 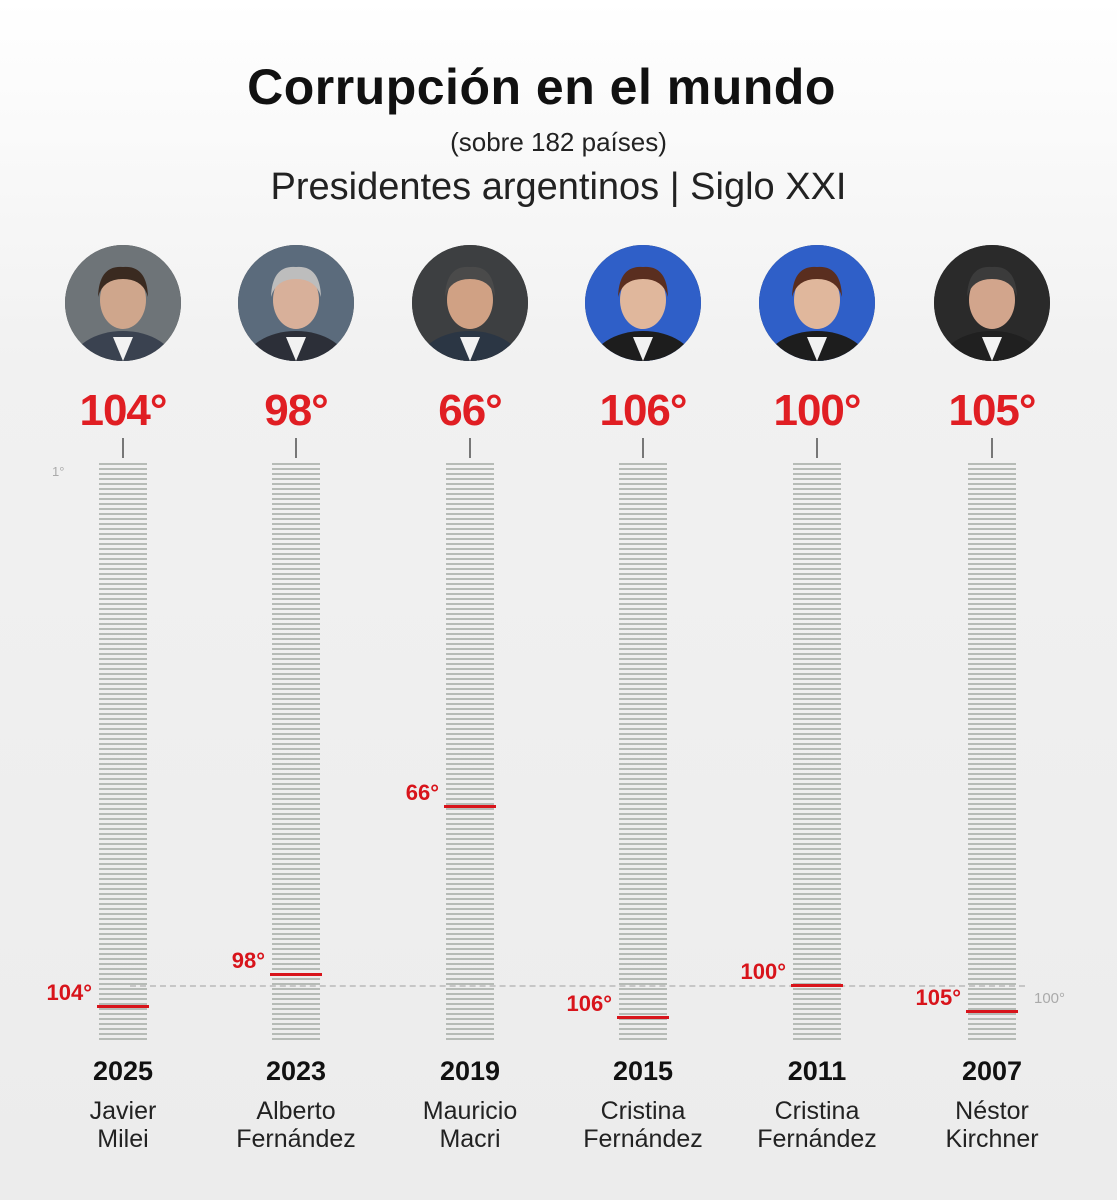 I want to click on year-label: 2015, so click(x=643, y=1071).